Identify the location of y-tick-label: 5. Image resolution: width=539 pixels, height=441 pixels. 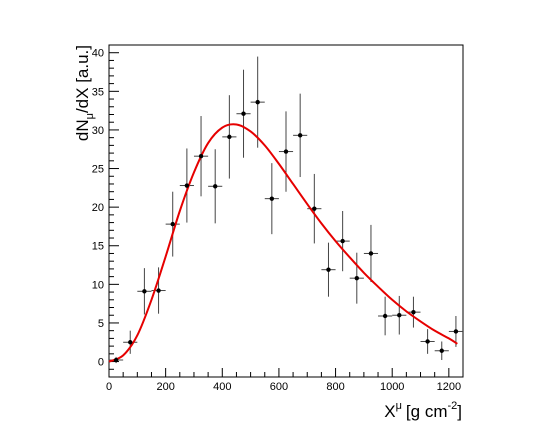
(101, 324).